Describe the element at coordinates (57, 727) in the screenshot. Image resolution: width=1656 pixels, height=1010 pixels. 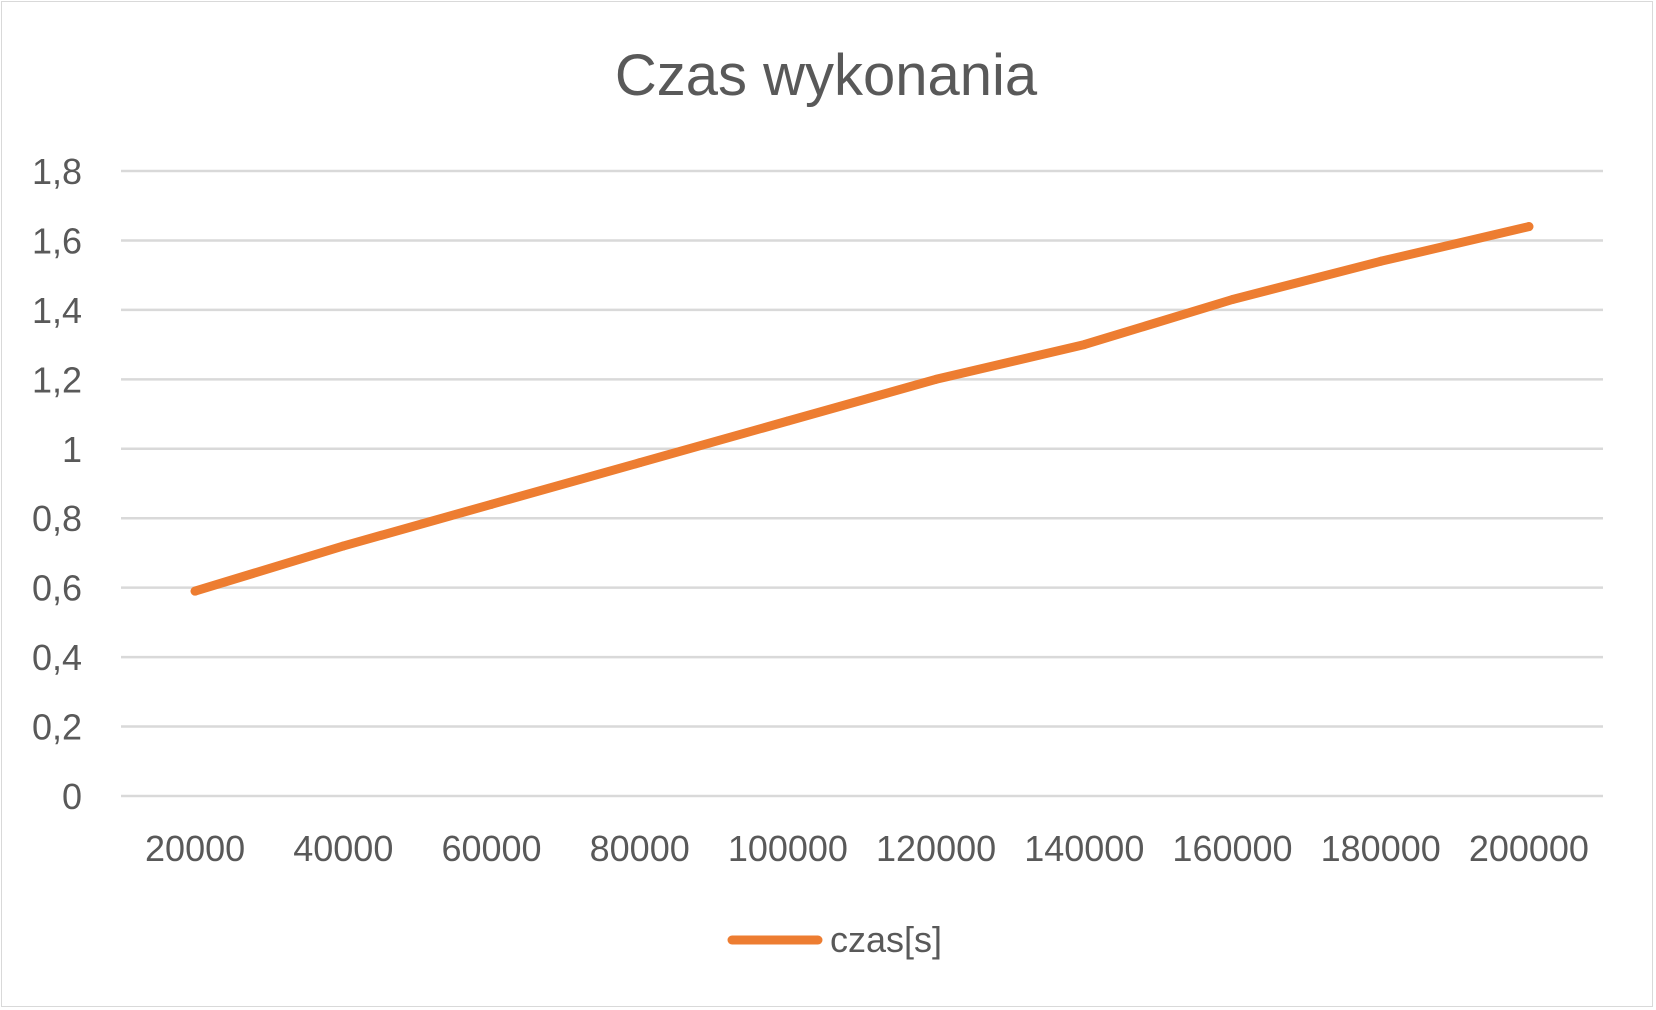
I see `y-tick-label: 0,2` at that location.